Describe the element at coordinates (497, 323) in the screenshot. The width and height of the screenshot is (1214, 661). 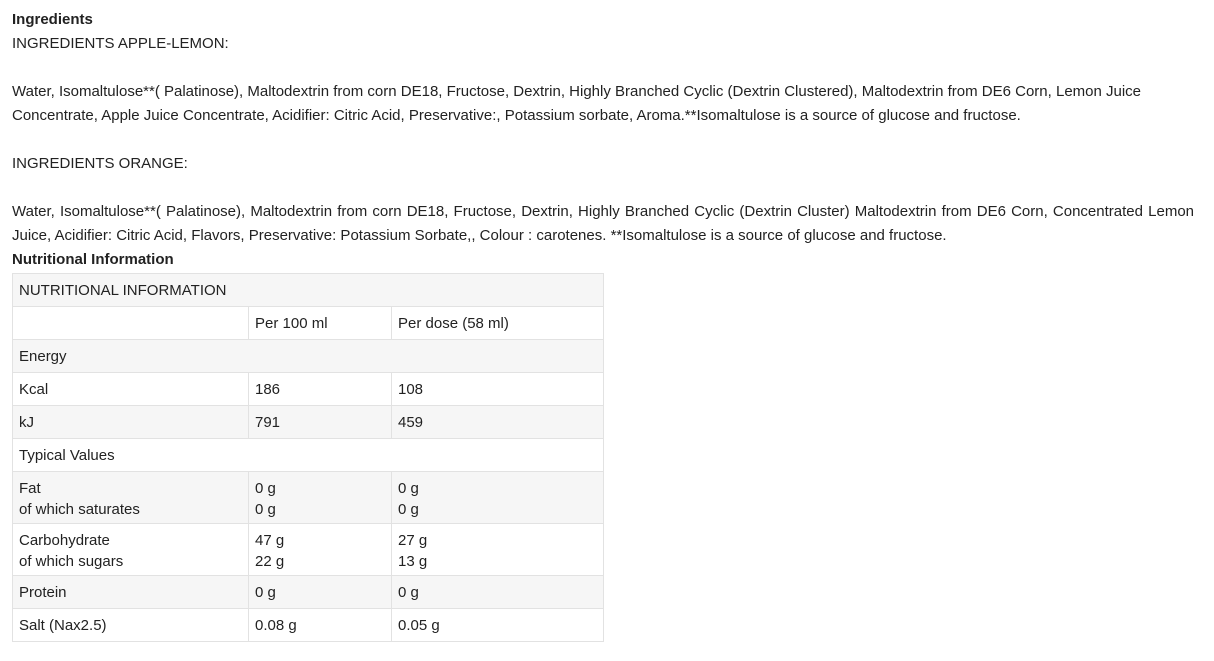
I see `column-header: Per dose (58 ml)` at that location.